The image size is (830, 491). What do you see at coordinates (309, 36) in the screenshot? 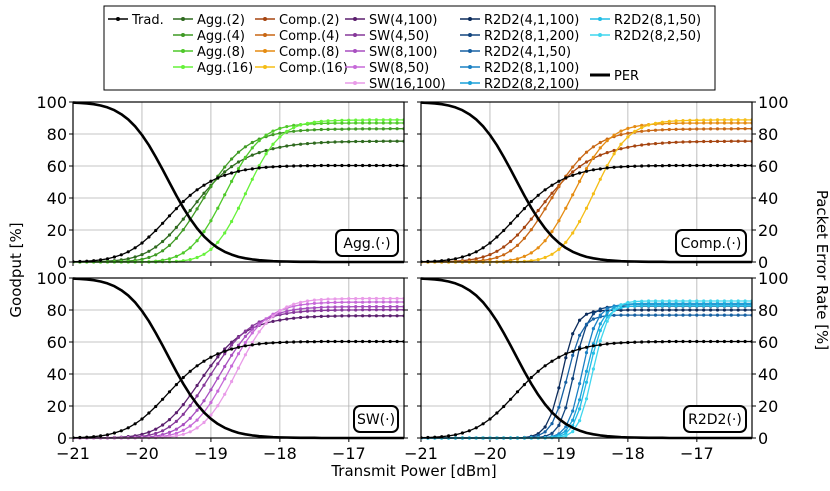
I see `legend-label: Comp.(4)` at bounding box center [309, 36].